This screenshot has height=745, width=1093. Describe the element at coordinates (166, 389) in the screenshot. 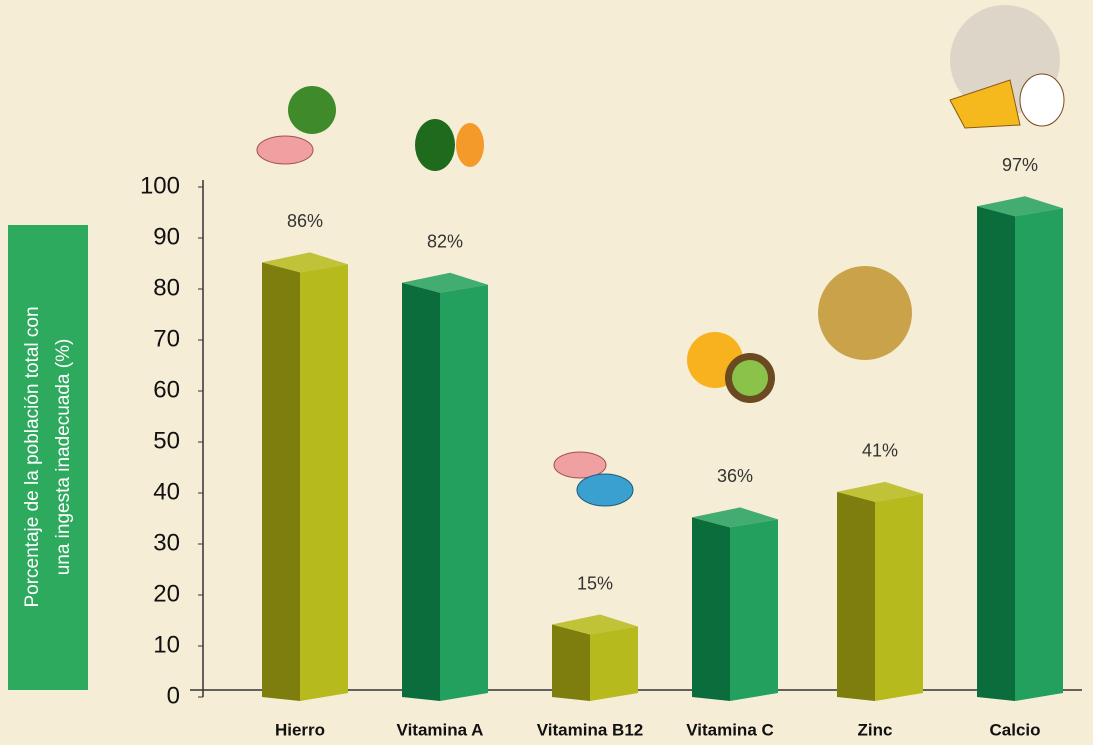

I see `y-tick-label: 60` at that location.